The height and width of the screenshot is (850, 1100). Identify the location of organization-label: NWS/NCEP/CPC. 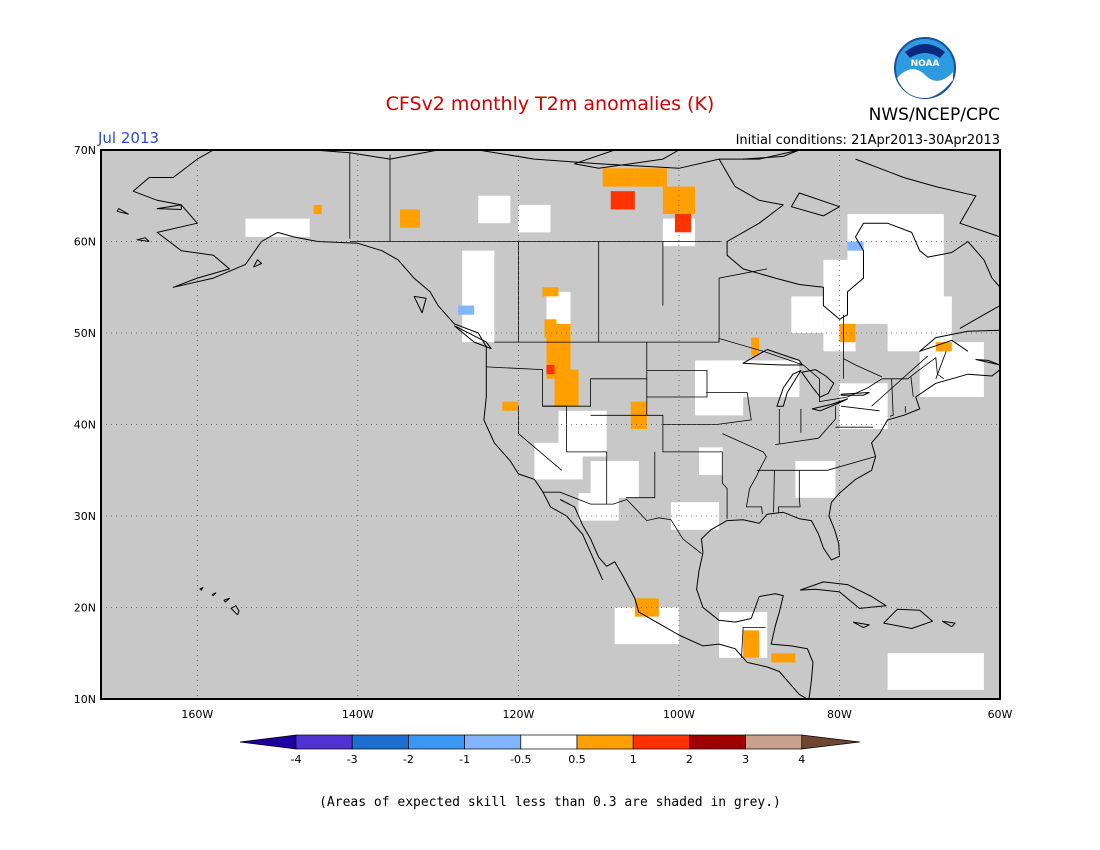
(934, 115).